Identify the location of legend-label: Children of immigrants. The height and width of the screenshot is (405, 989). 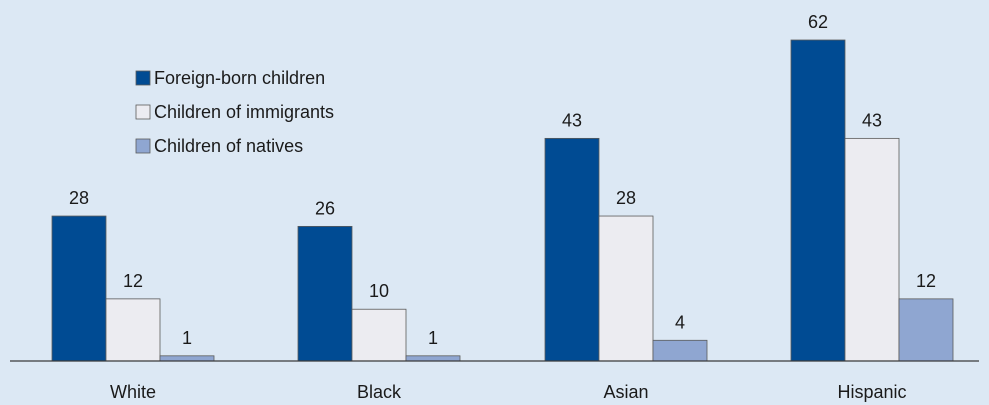
(244, 112).